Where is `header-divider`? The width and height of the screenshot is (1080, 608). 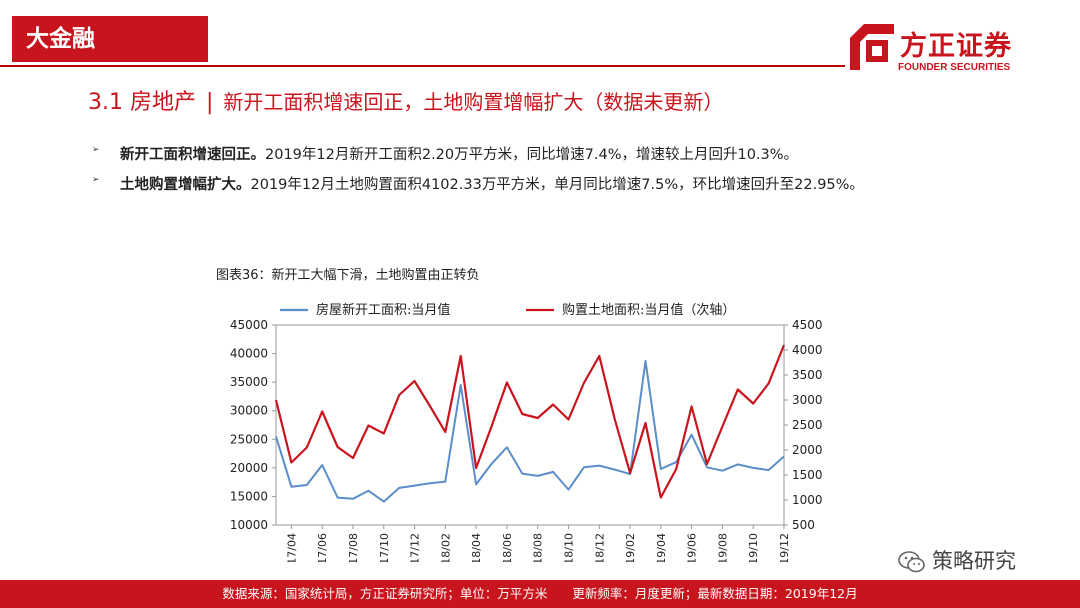
header-divider is located at coordinates (422, 66).